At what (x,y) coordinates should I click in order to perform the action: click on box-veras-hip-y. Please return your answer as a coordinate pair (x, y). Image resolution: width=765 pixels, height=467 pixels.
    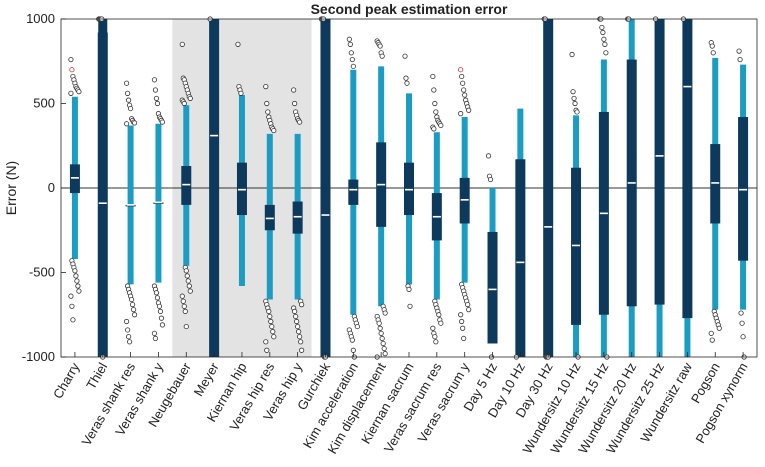
    Looking at the image, I should click on (297, 216).